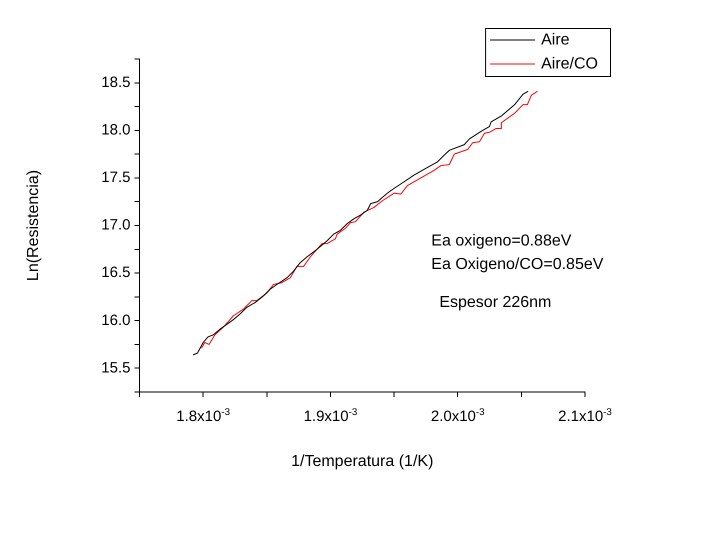 The height and width of the screenshot is (535, 714). What do you see at coordinates (555, 39) in the screenshot?
I see `legend-label: Aire` at bounding box center [555, 39].